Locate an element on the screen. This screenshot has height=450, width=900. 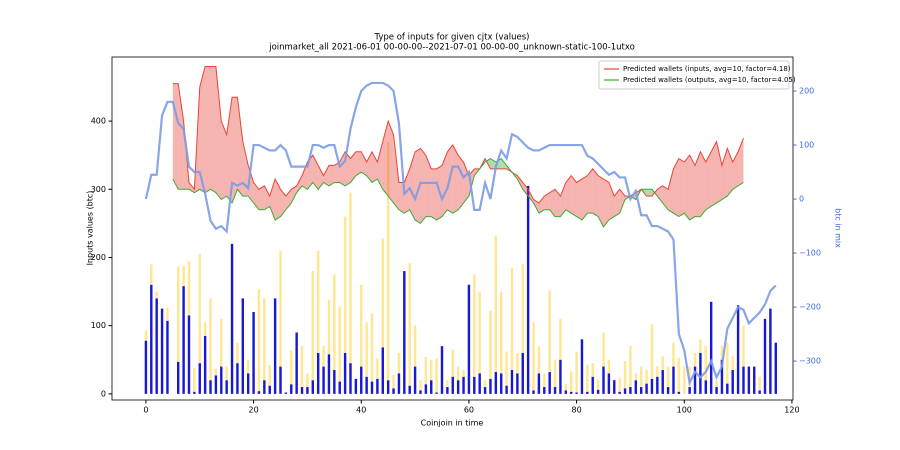
line is located at coordinates (458, 192).